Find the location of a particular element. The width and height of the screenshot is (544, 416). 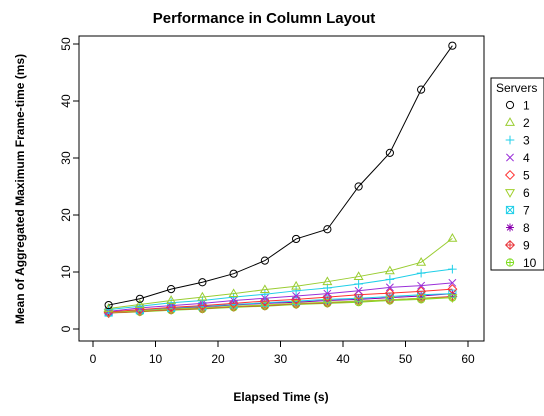

series-6-line is located at coordinates (280, 305).